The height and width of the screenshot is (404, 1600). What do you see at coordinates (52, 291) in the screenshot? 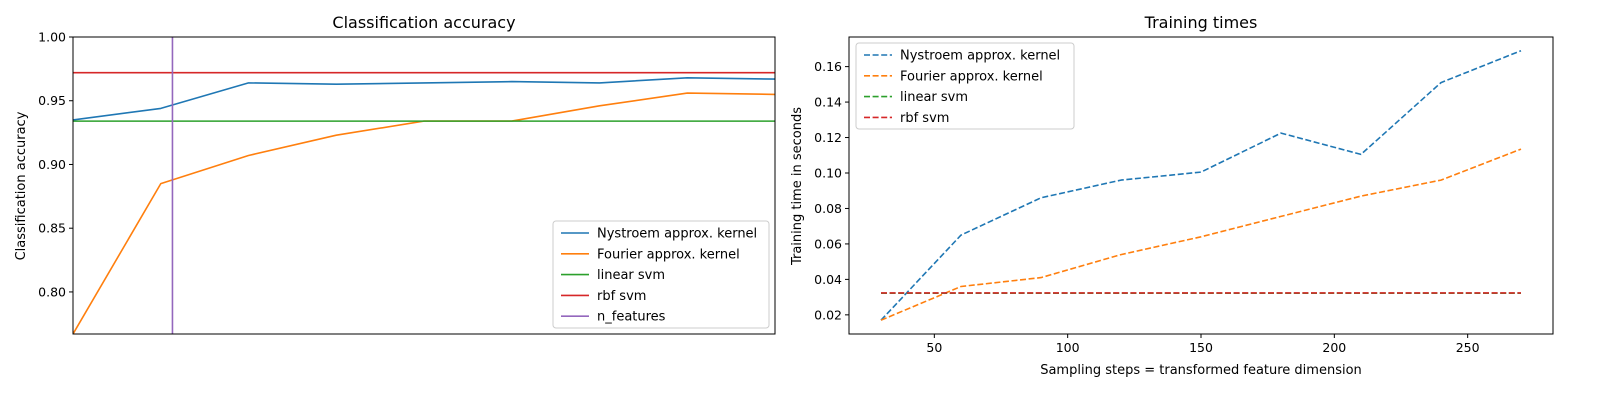
I see `y-tick-label: 0.80` at bounding box center [52, 291].